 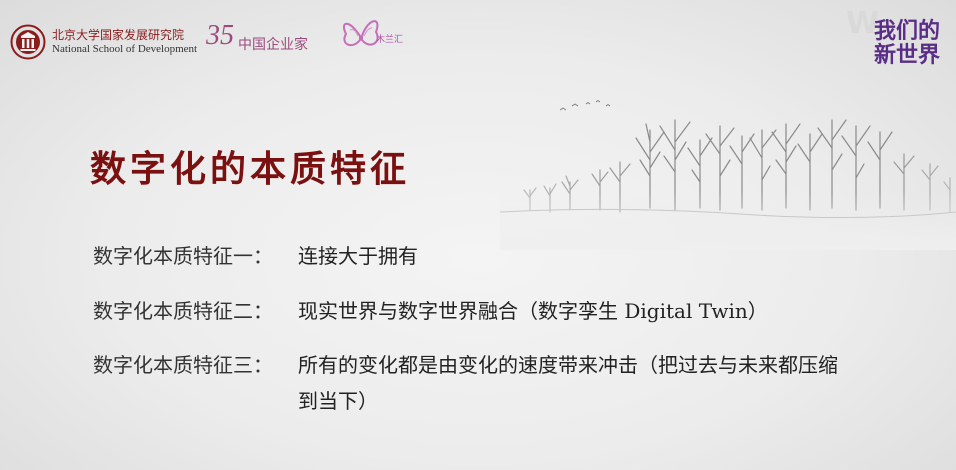 What do you see at coordinates (220, 35) in the screenshot?
I see `logo35-number: 35` at bounding box center [220, 35].